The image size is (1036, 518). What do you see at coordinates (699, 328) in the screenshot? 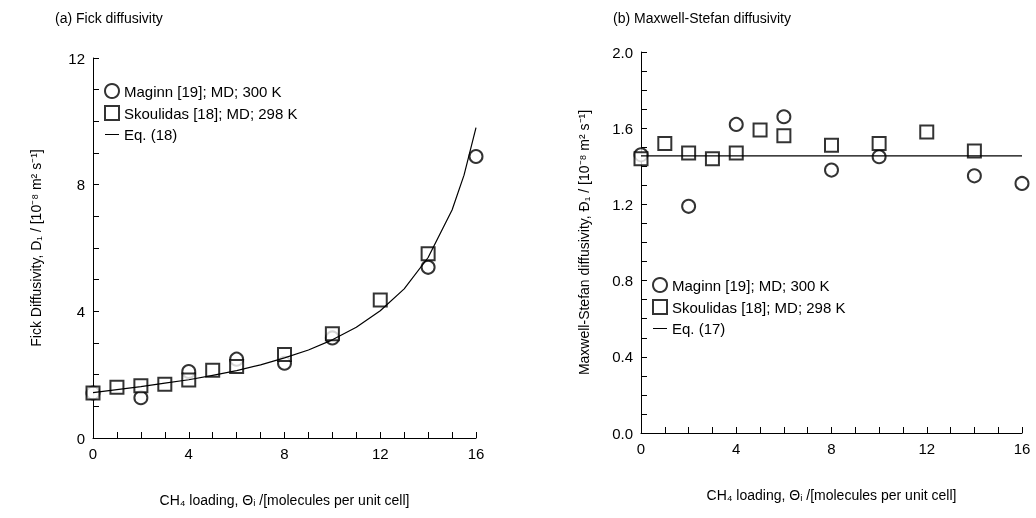
I see `legend-label: Eq. (17)` at bounding box center [699, 328].